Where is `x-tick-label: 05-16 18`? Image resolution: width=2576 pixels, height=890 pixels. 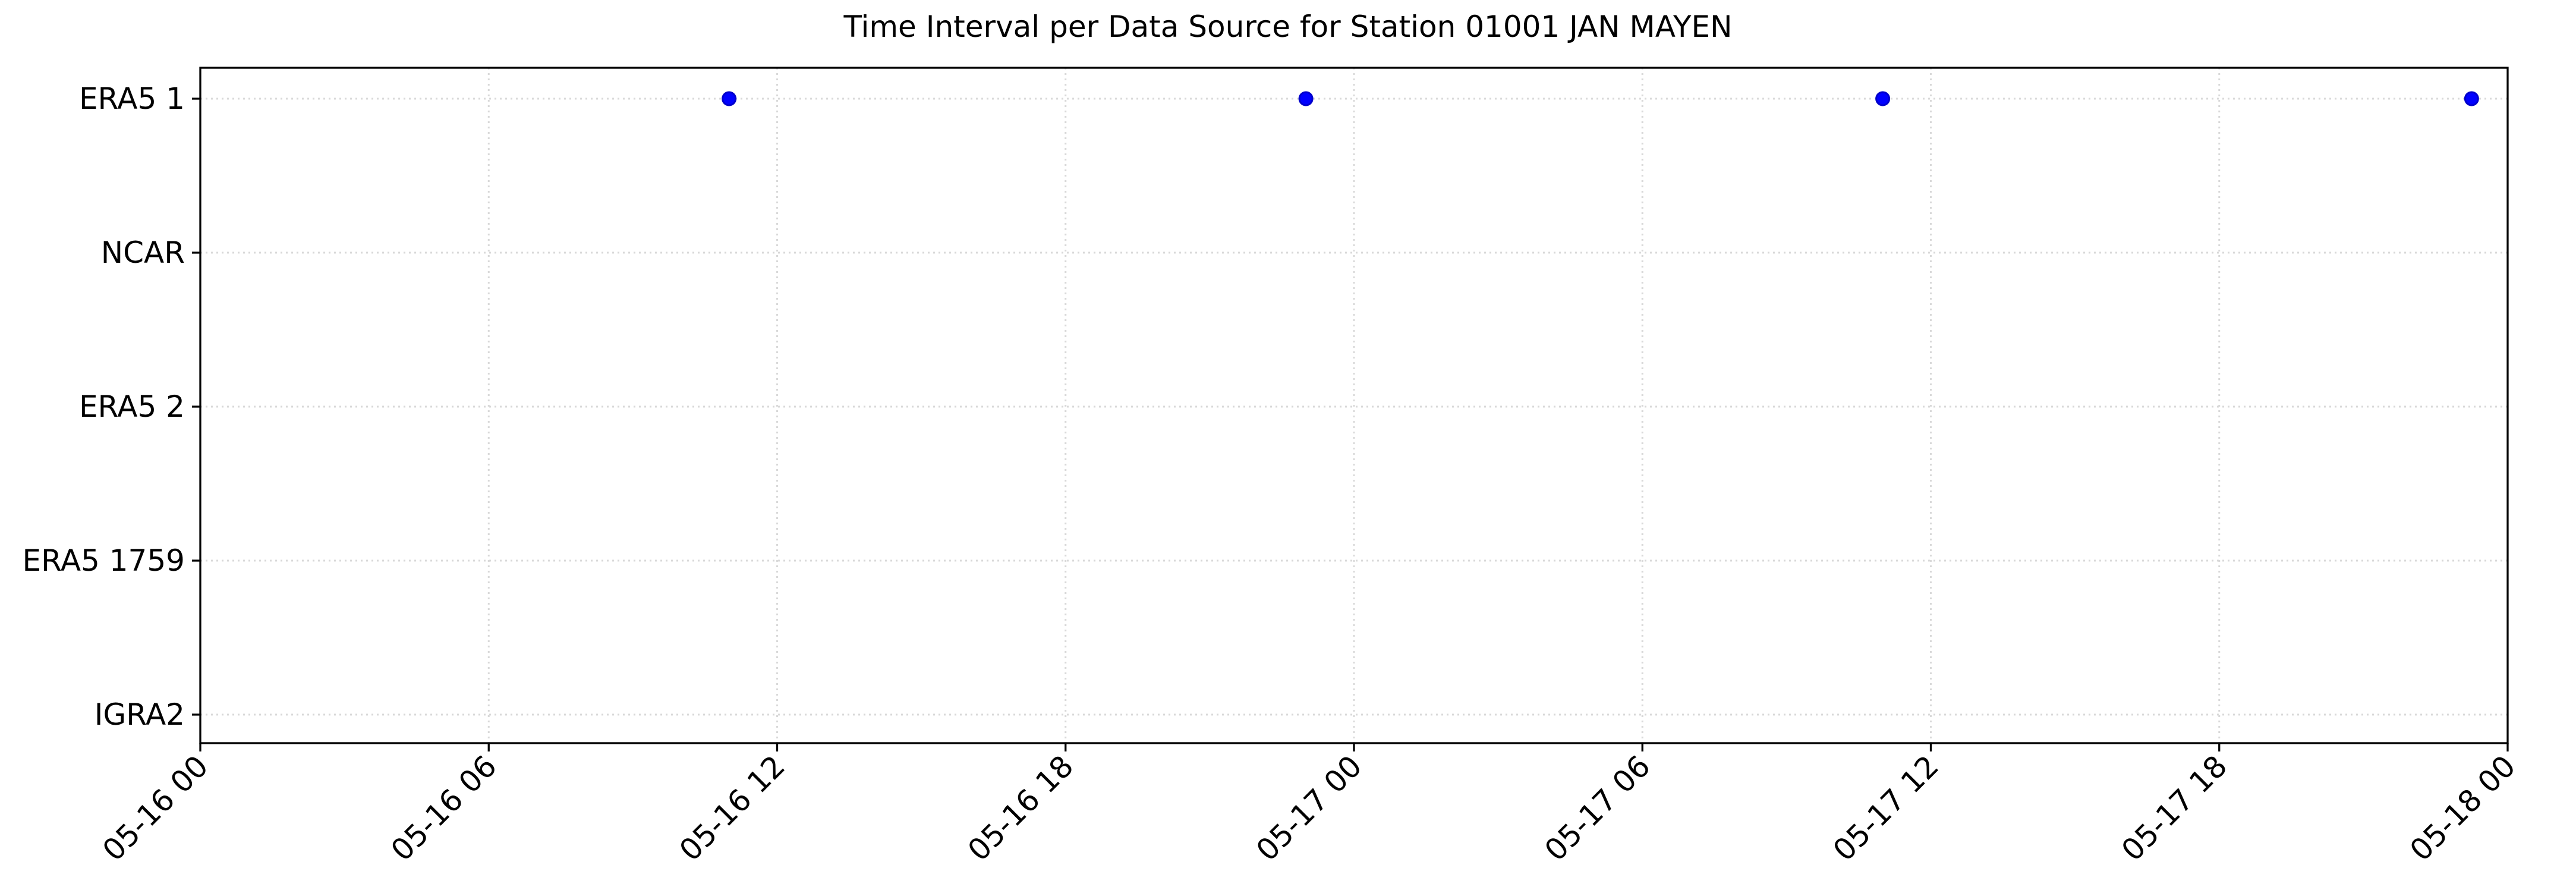
x-tick-label: 05-16 18 is located at coordinates (1020, 808).